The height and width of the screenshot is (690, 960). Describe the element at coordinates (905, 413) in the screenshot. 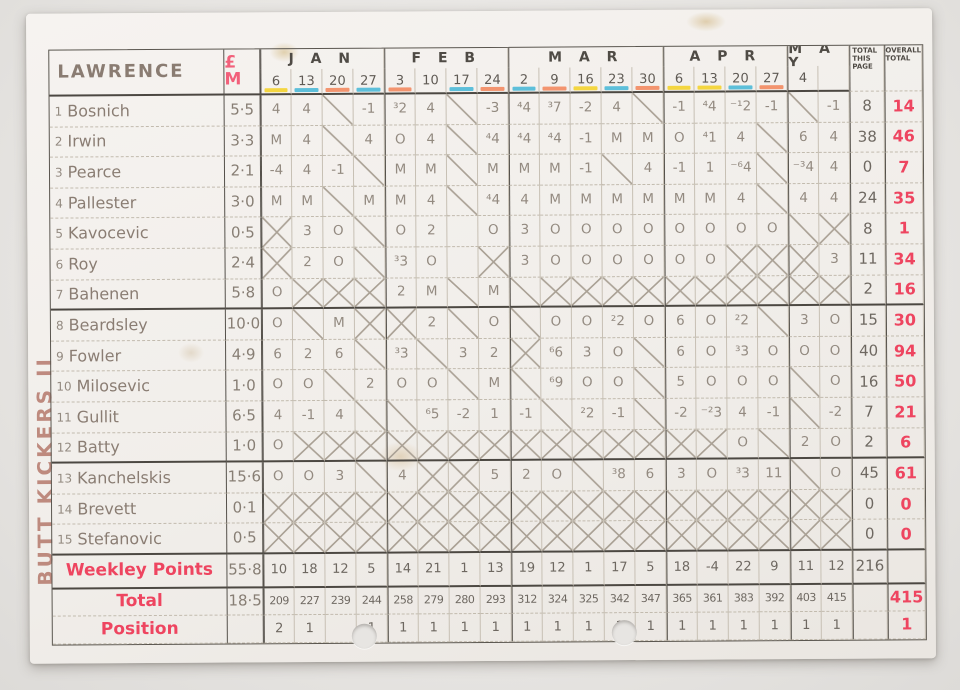

I see `overall-total-cell: 21` at that location.